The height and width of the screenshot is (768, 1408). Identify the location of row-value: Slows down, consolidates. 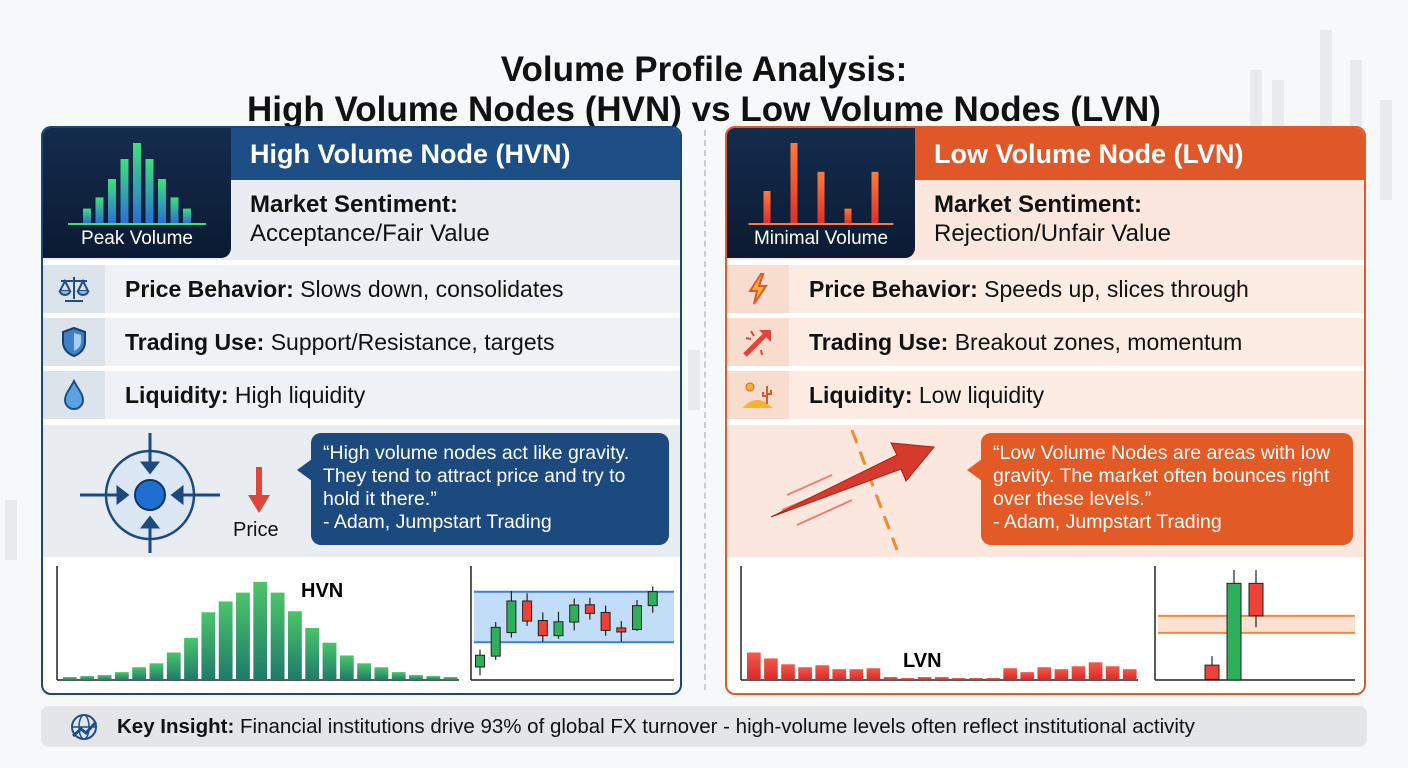
(432, 289).